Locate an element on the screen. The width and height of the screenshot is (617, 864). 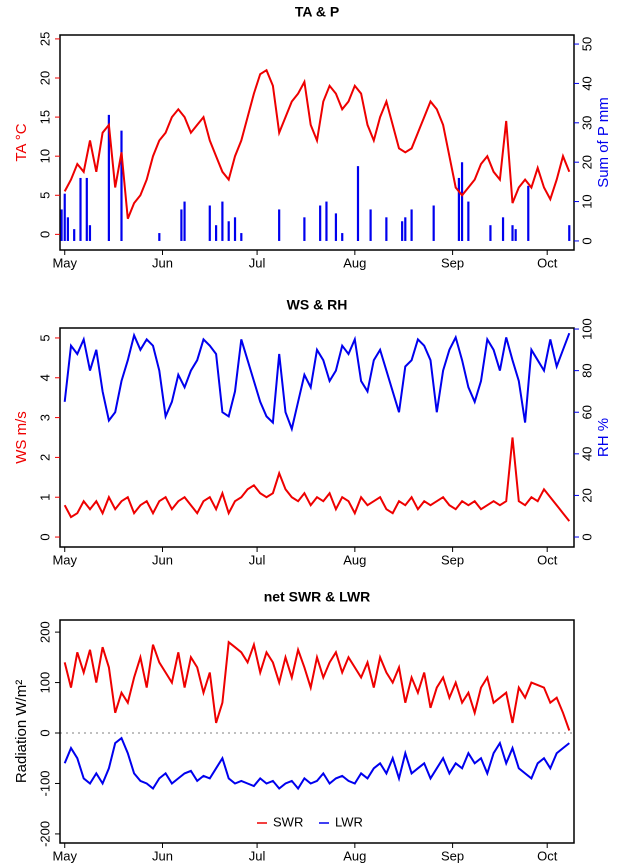
y-tick-label: 20 is located at coordinates (44, 78).